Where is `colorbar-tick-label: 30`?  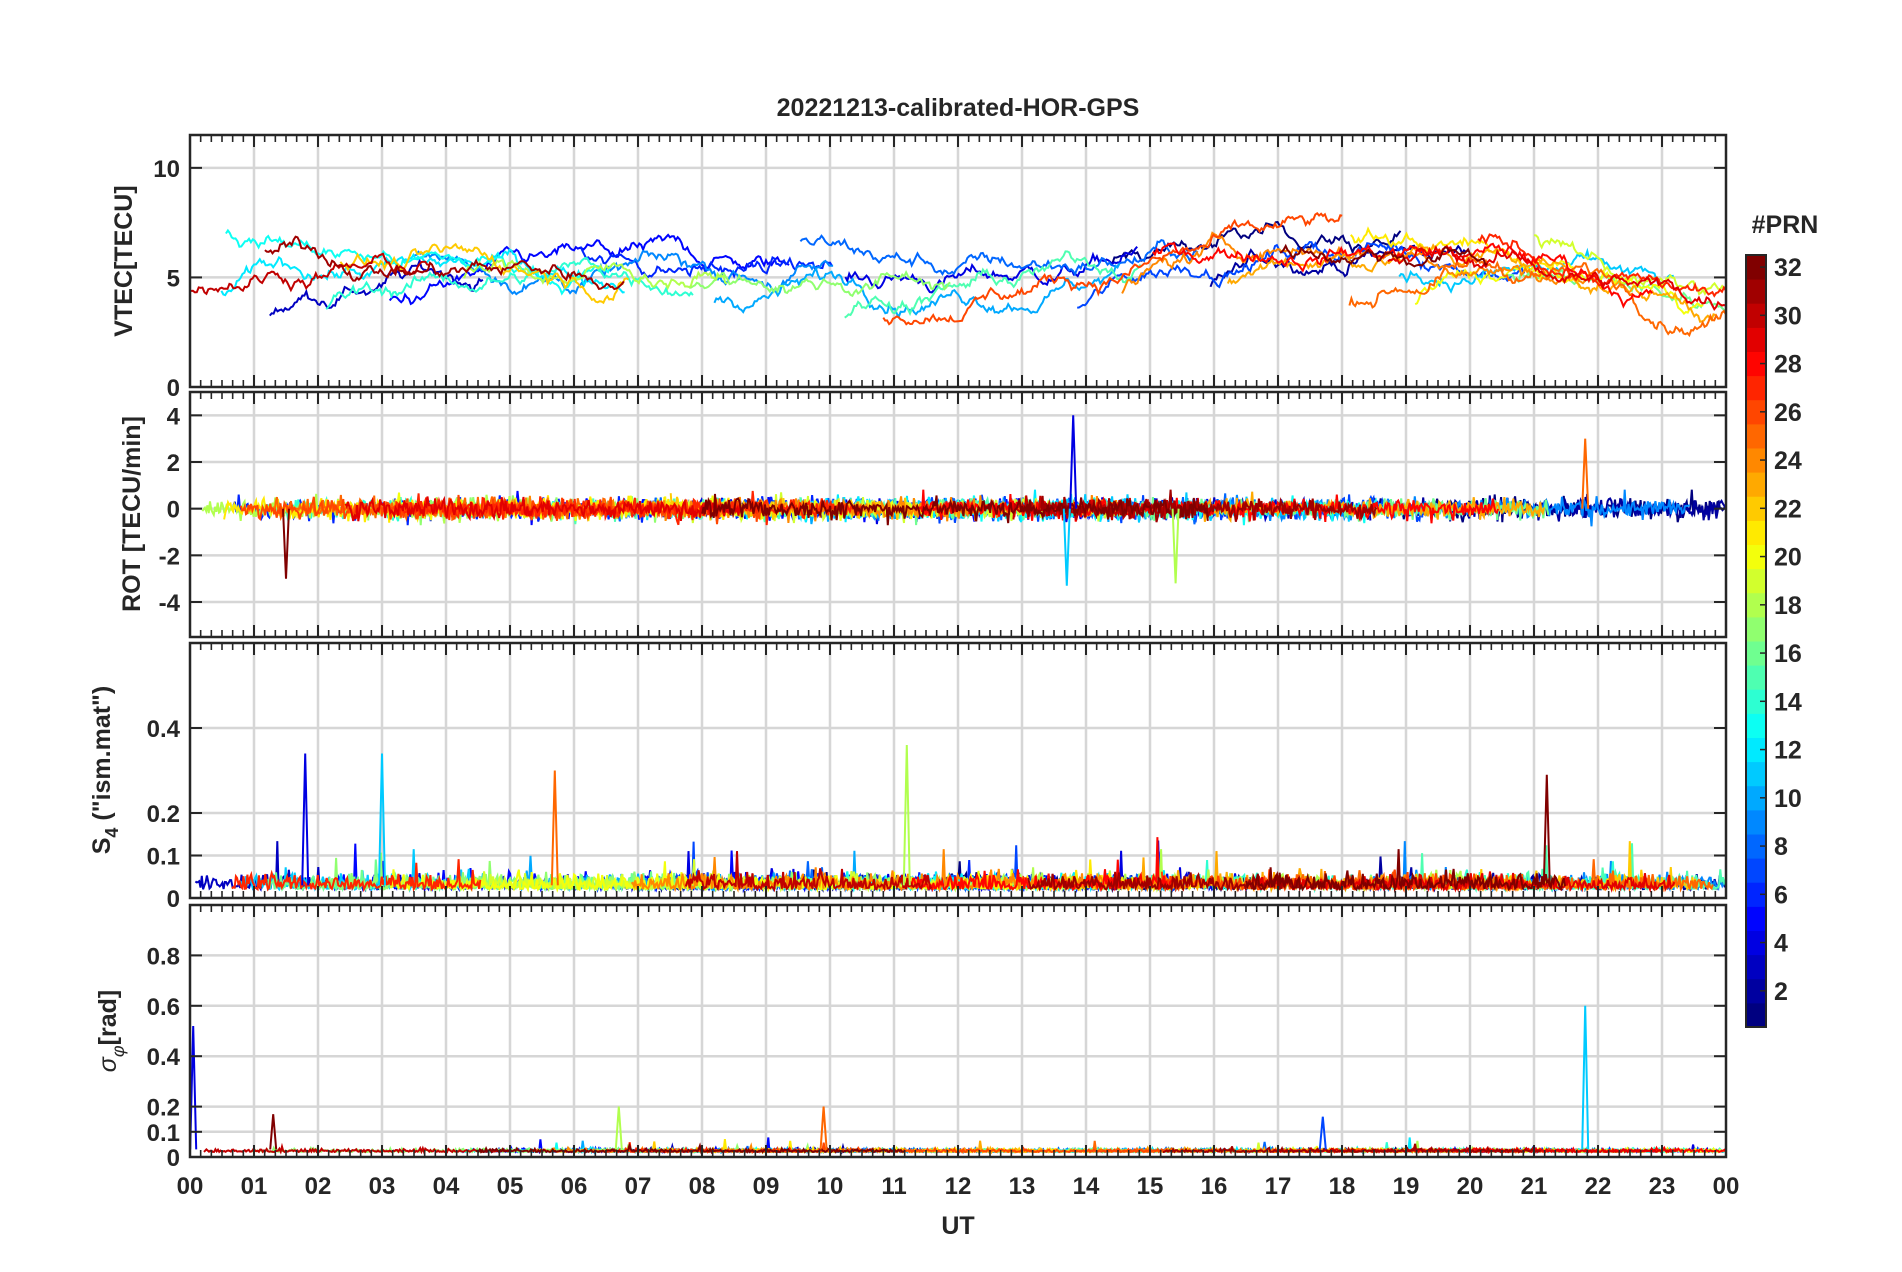
colorbar-tick-label: 30 is located at coordinates (1788, 316).